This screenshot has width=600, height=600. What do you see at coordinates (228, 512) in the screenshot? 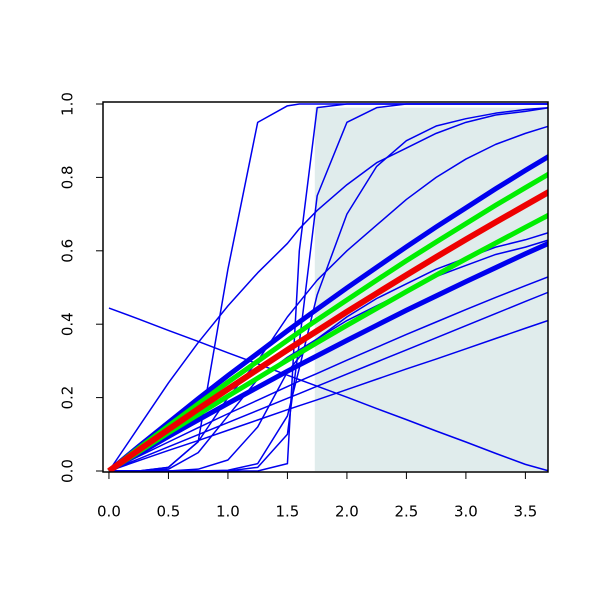
I see `x-tick-label: 1.0` at bounding box center [228, 512].